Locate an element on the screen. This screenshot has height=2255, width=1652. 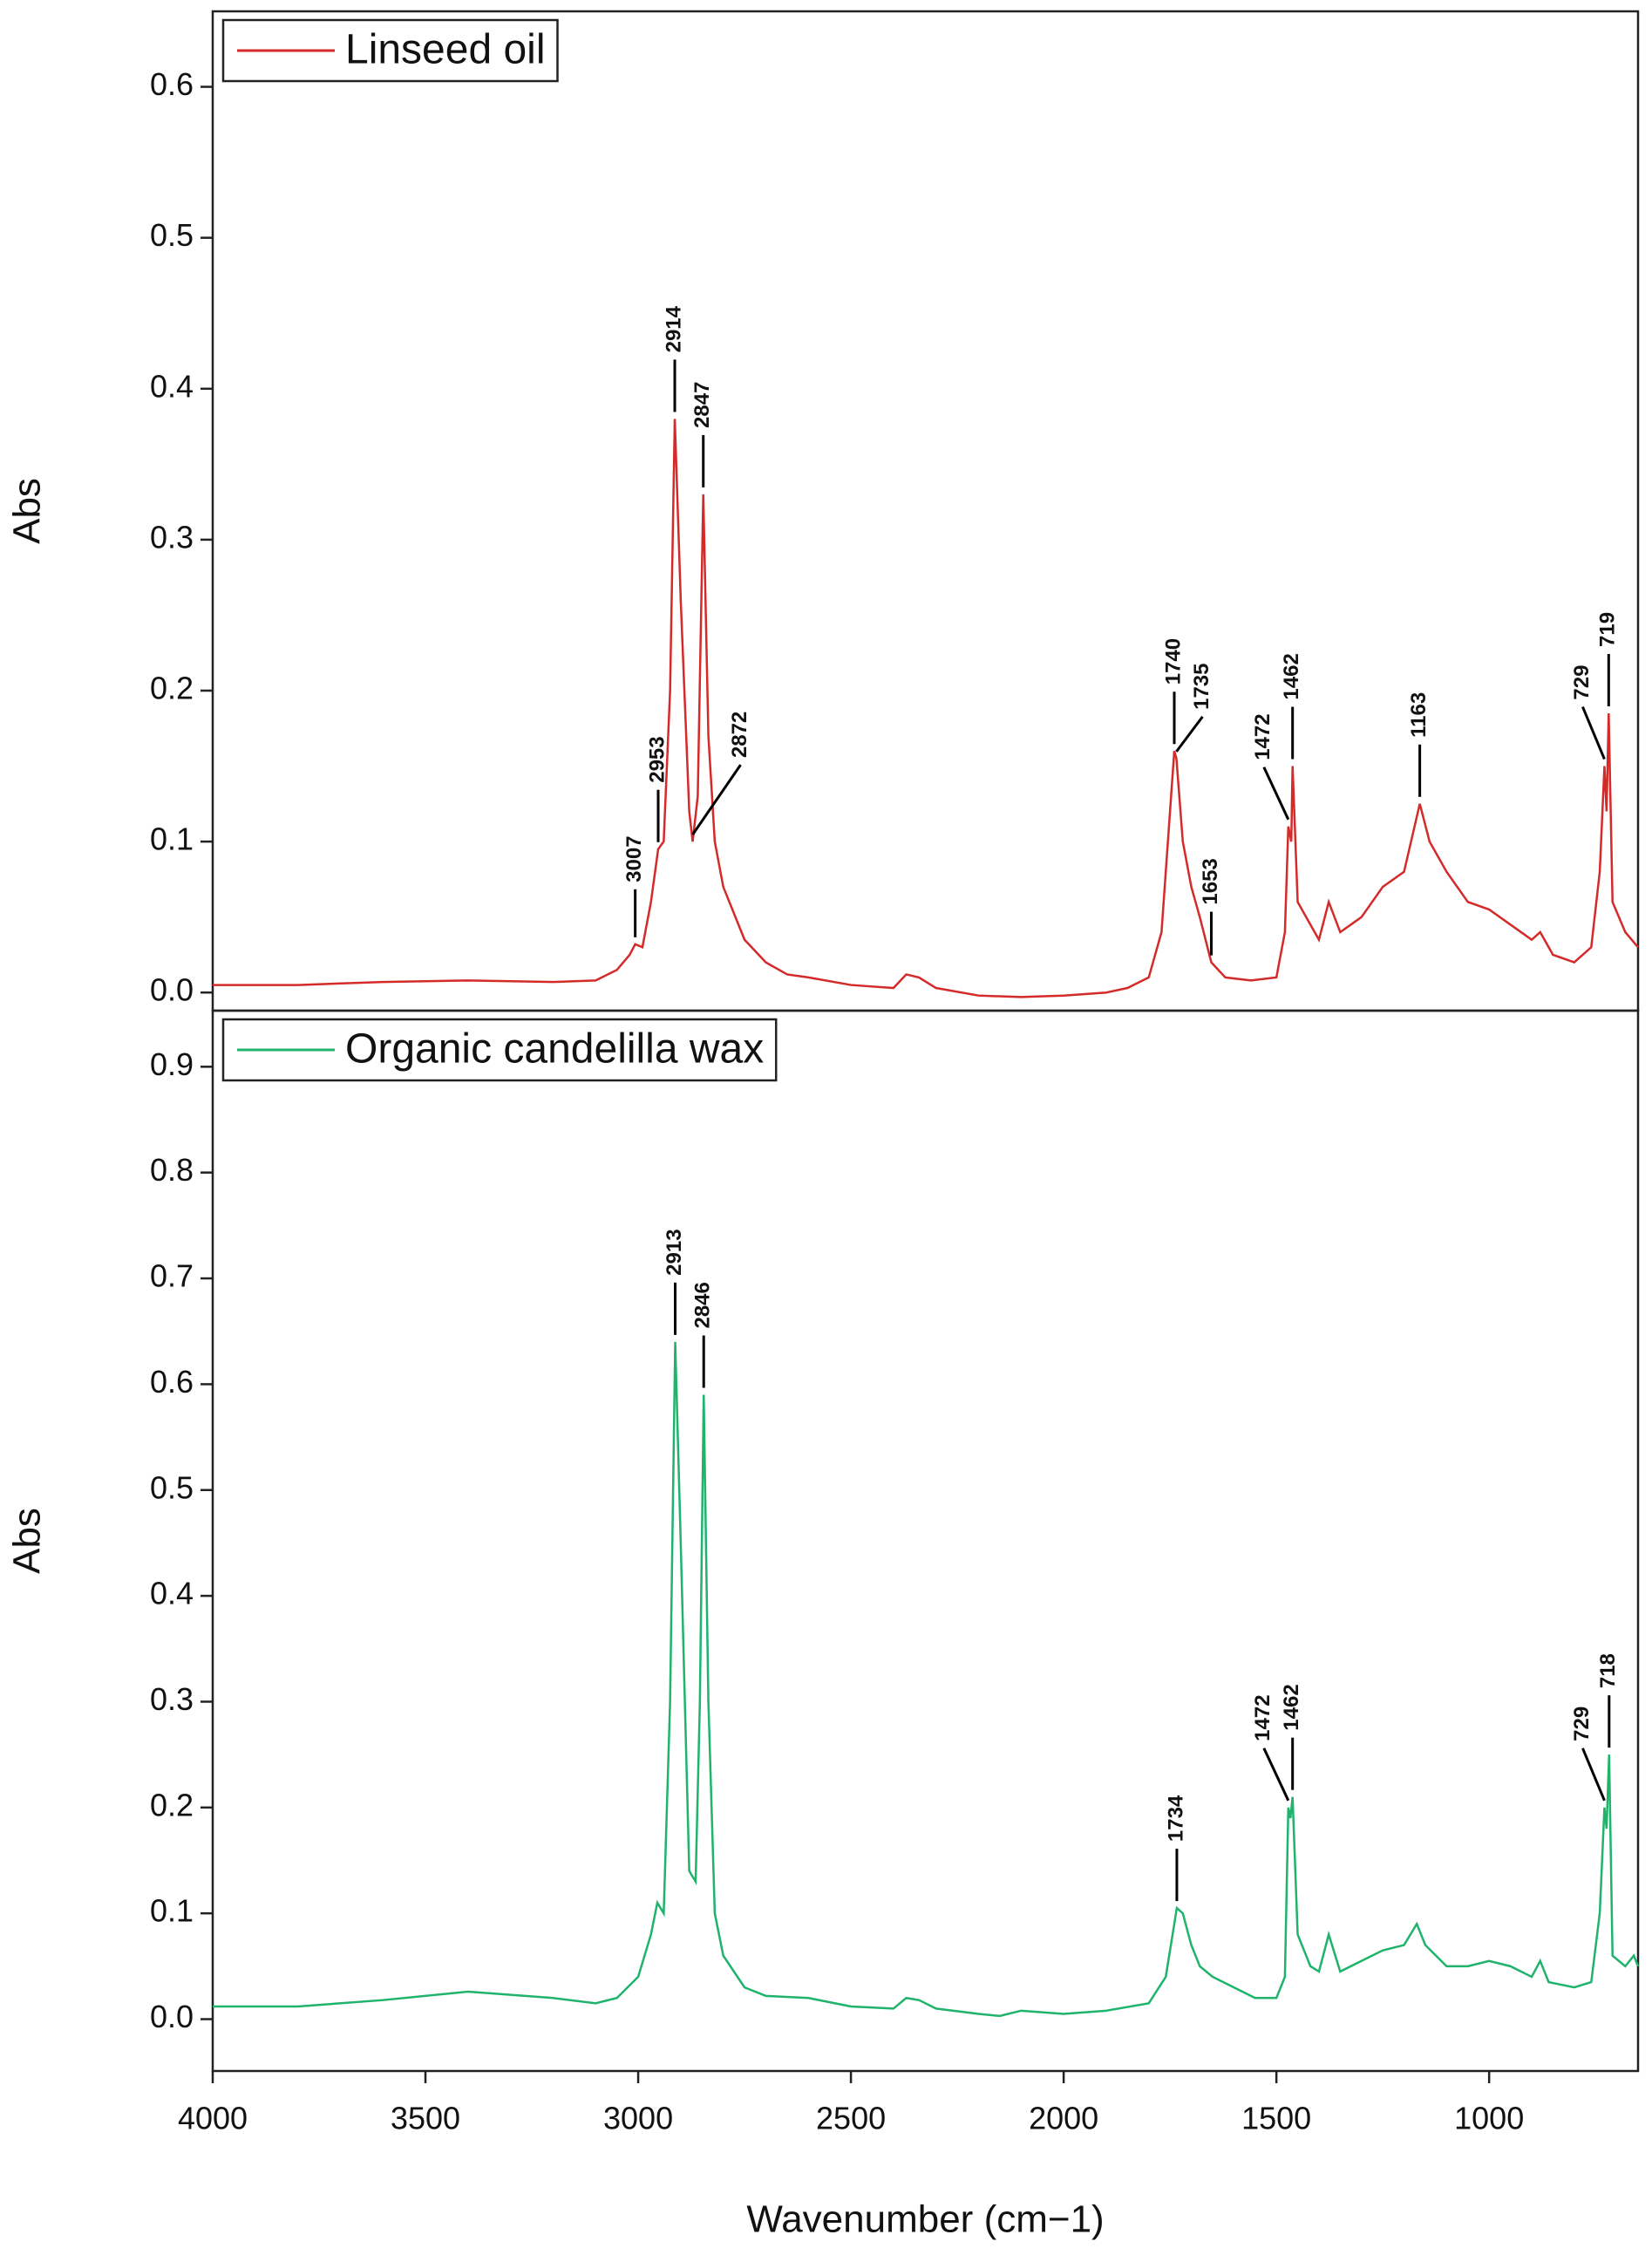
peak-label: 1740 is located at coordinates (1173, 661).